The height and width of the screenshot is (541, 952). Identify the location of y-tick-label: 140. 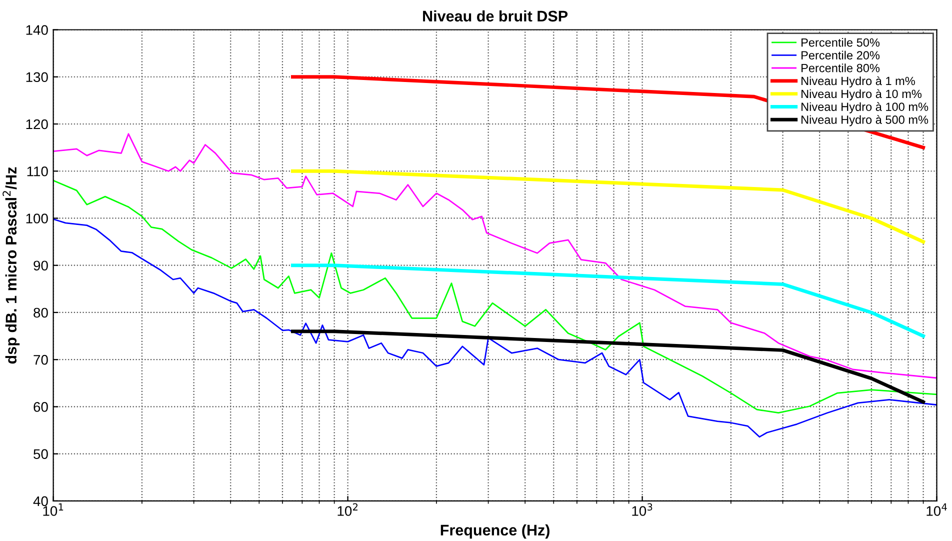
(37, 30).